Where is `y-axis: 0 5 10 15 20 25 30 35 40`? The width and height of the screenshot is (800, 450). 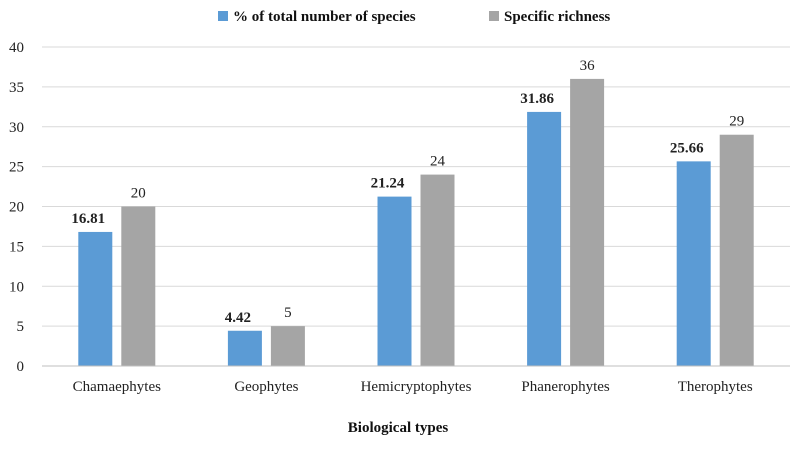
y-axis: 0 5 10 15 20 25 30 35 40 is located at coordinates (16, 207).